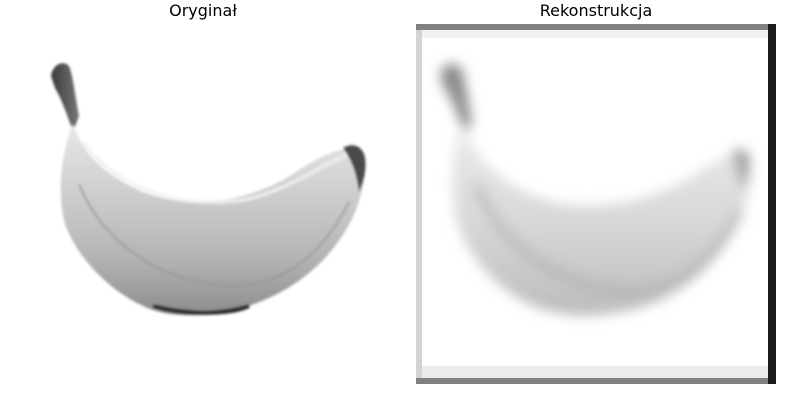 This screenshot has height=400, width=800. What do you see at coordinates (596, 27) in the screenshot?
I see `frame-top-edge` at bounding box center [596, 27].